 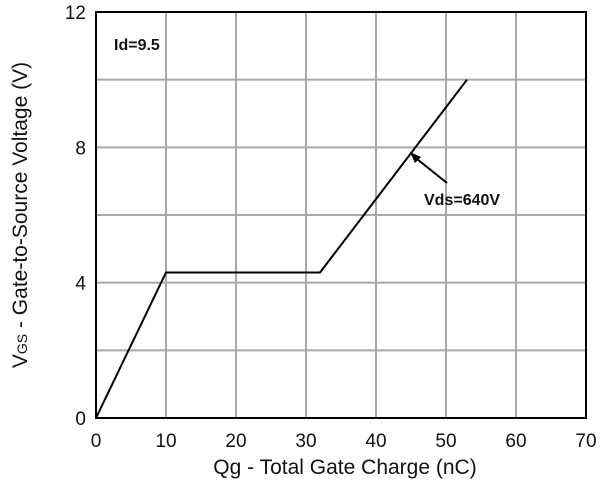 What do you see at coordinates (80, 148) in the screenshot?
I see `y-tick-label-8: 8` at bounding box center [80, 148].